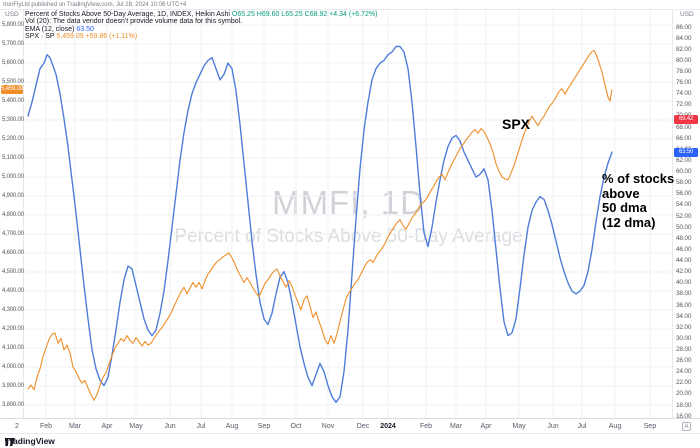 This screenshot has width=700, height=448. Describe the element at coordinates (684, 249) in the screenshot. I see `right-axis-label: 46.00` at that location.